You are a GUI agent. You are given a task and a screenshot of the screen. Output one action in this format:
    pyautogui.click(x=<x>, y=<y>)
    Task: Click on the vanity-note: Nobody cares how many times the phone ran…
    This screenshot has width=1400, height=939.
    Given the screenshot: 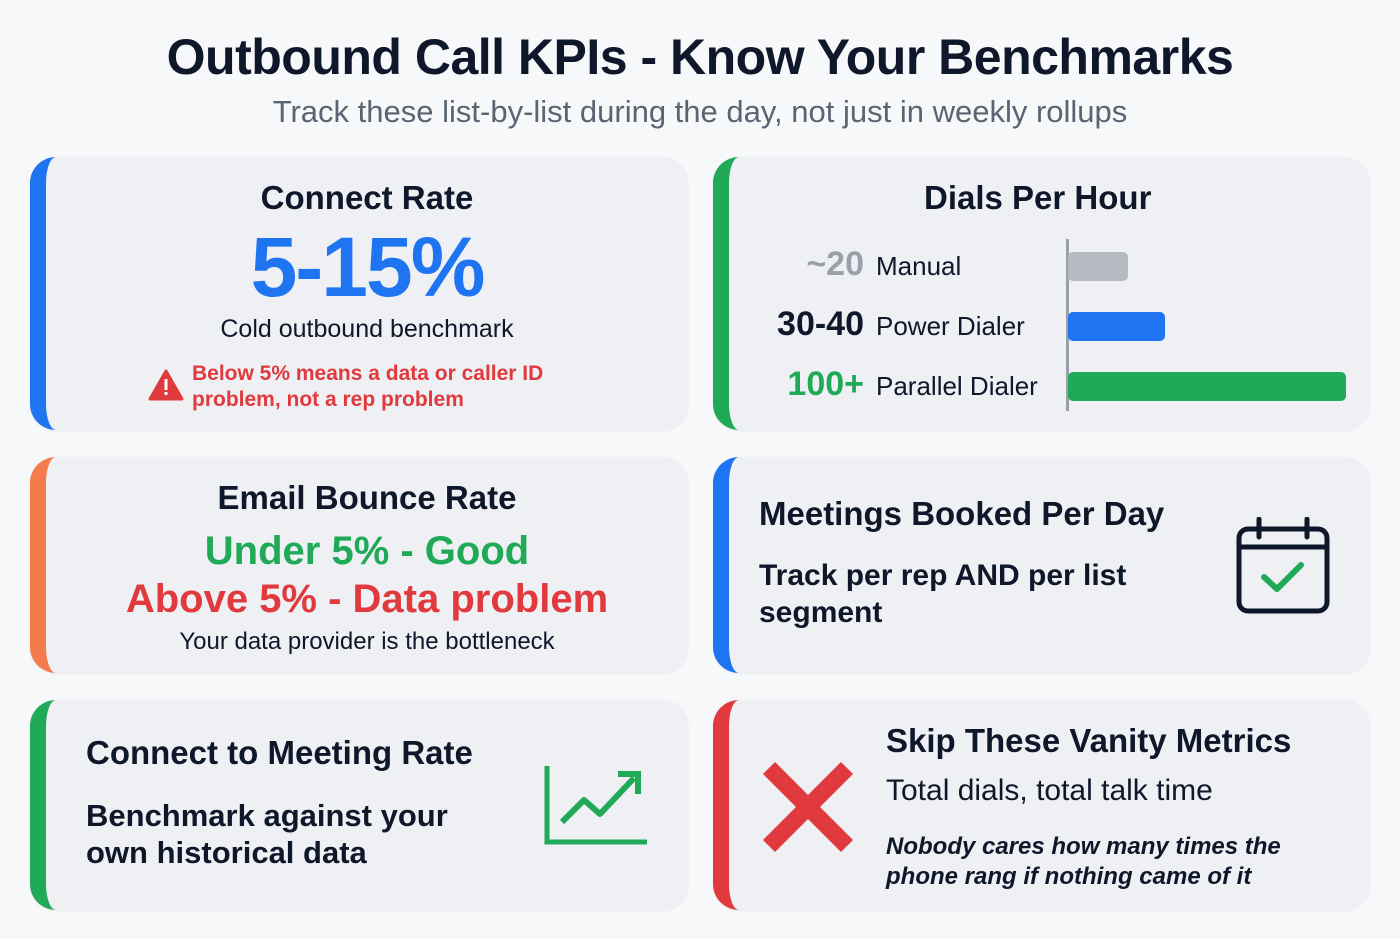 What is the action you would take?
    pyautogui.click(x=1083, y=861)
    